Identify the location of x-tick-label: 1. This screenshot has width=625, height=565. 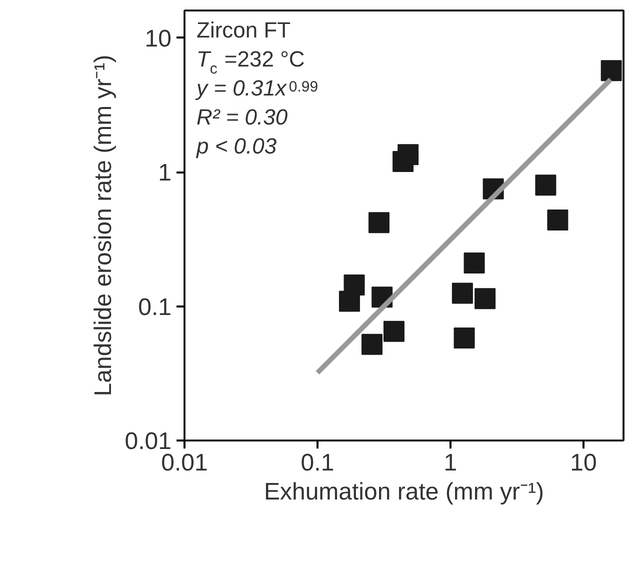
(451, 463).